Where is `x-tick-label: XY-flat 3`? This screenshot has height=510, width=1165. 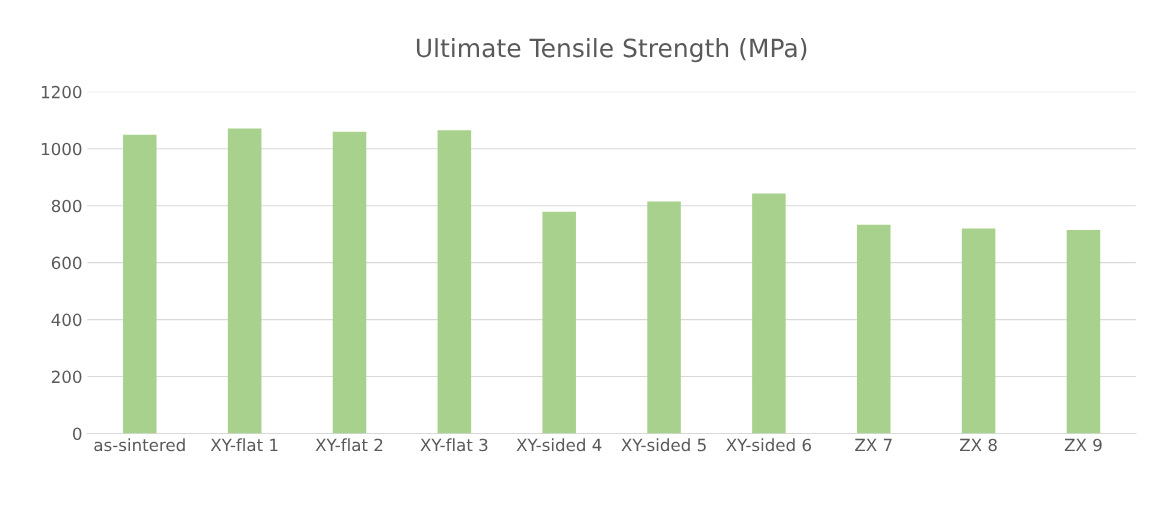 x-tick-label: XY-flat 3 is located at coordinates (454, 445).